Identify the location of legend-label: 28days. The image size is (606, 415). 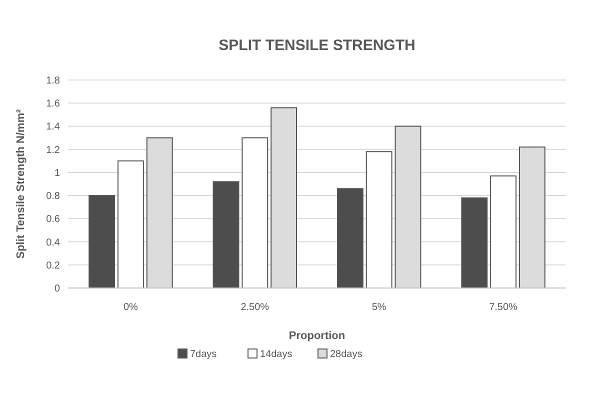
(346, 354).